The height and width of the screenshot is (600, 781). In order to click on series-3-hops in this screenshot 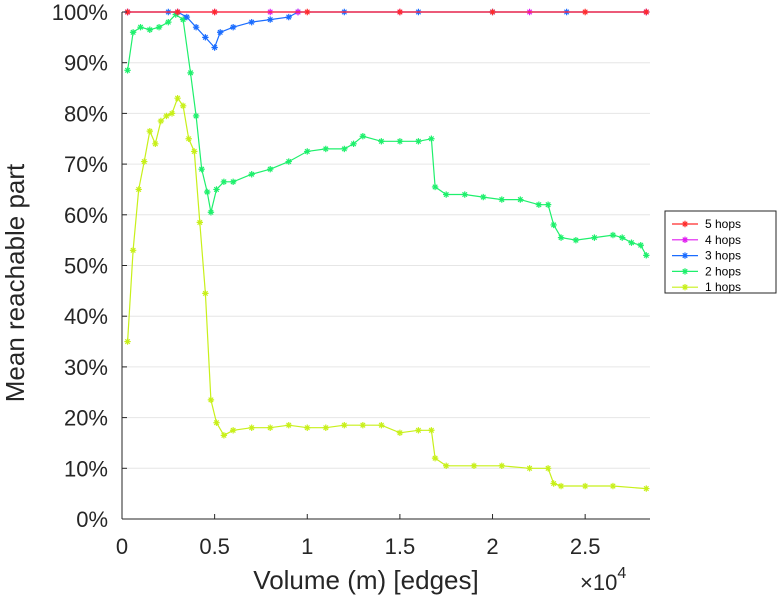, I will do `click(387, 29)`.